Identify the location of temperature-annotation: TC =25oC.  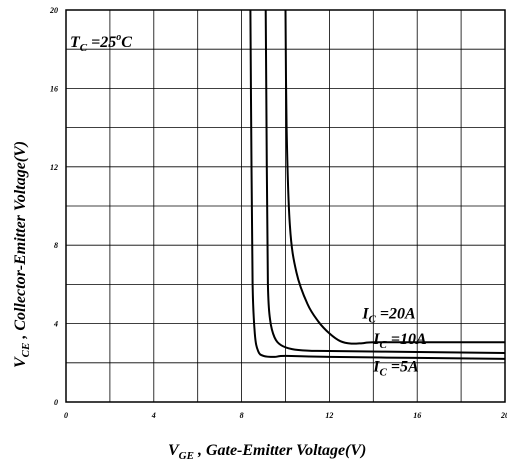
(101, 43).